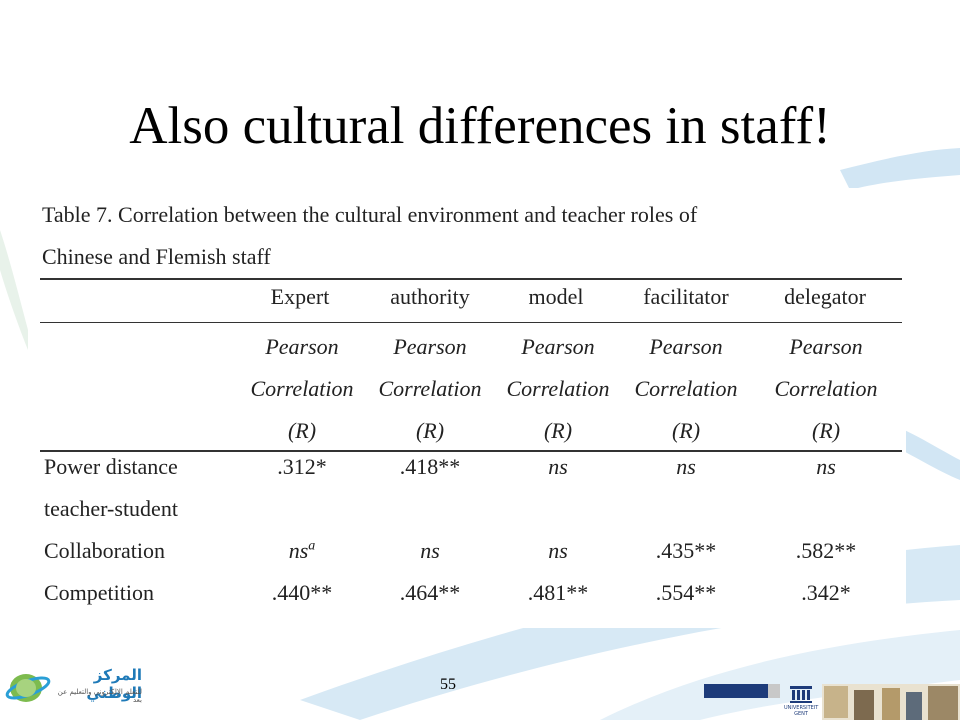 The width and height of the screenshot is (960, 725). Describe the element at coordinates (686, 296) in the screenshot. I see `column-header-facilitator: facilitator` at that location.